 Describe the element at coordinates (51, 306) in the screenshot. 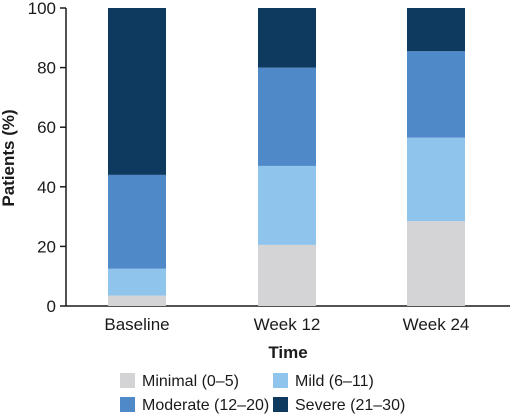

I see `y-tick-label: 0` at that location.